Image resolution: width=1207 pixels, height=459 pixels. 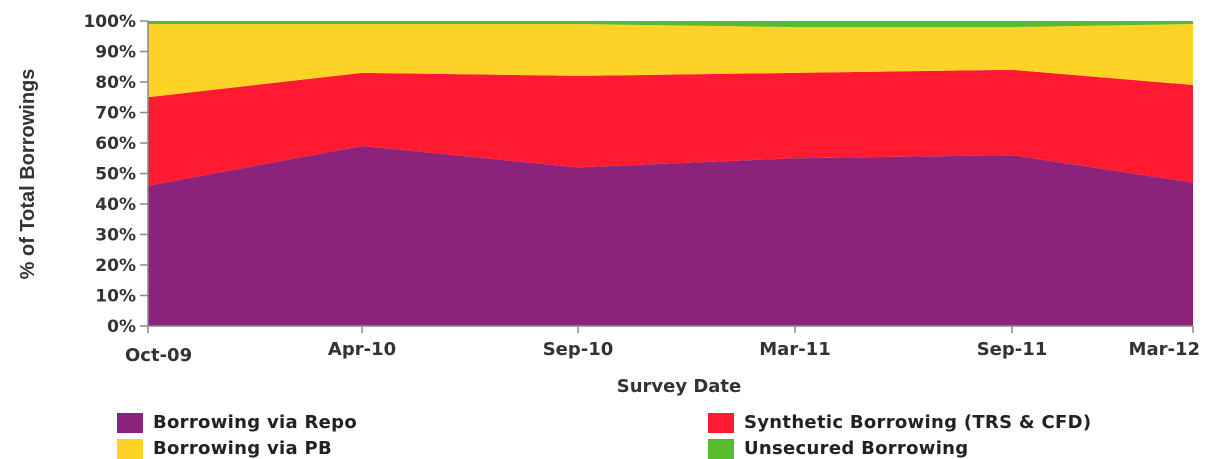 What do you see at coordinates (109, 22) in the screenshot?
I see `y-tick-label: 100%` at bounding box center [109, 22].